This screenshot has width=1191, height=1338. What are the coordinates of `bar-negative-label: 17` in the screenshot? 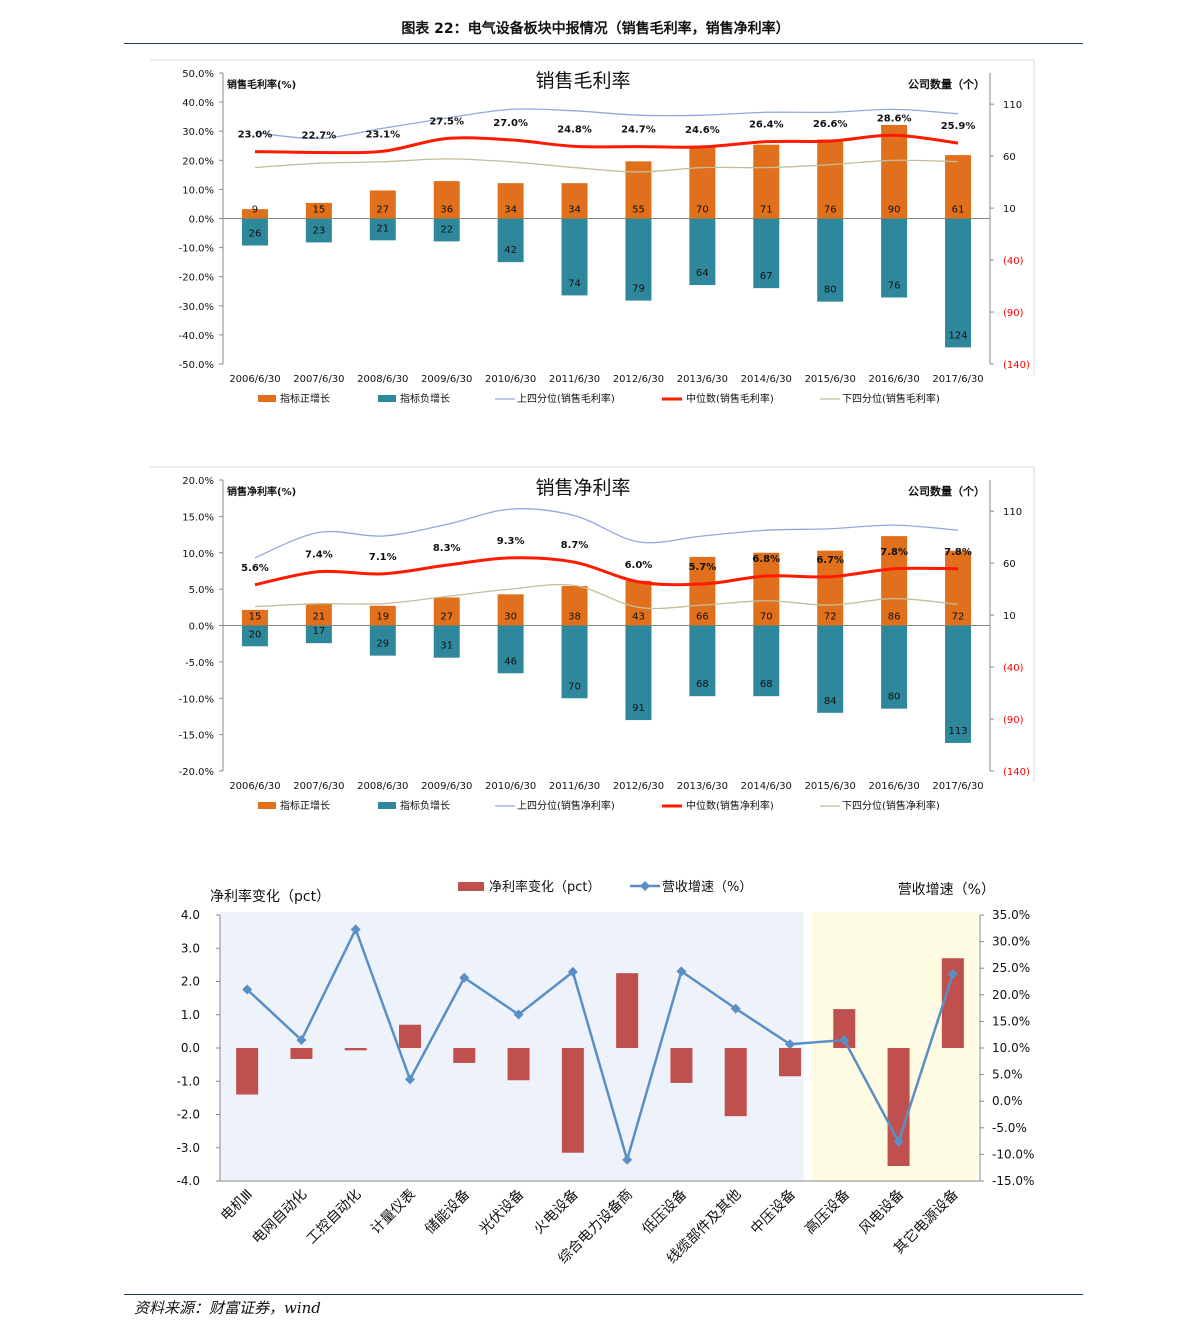 It's located at (319, 631).